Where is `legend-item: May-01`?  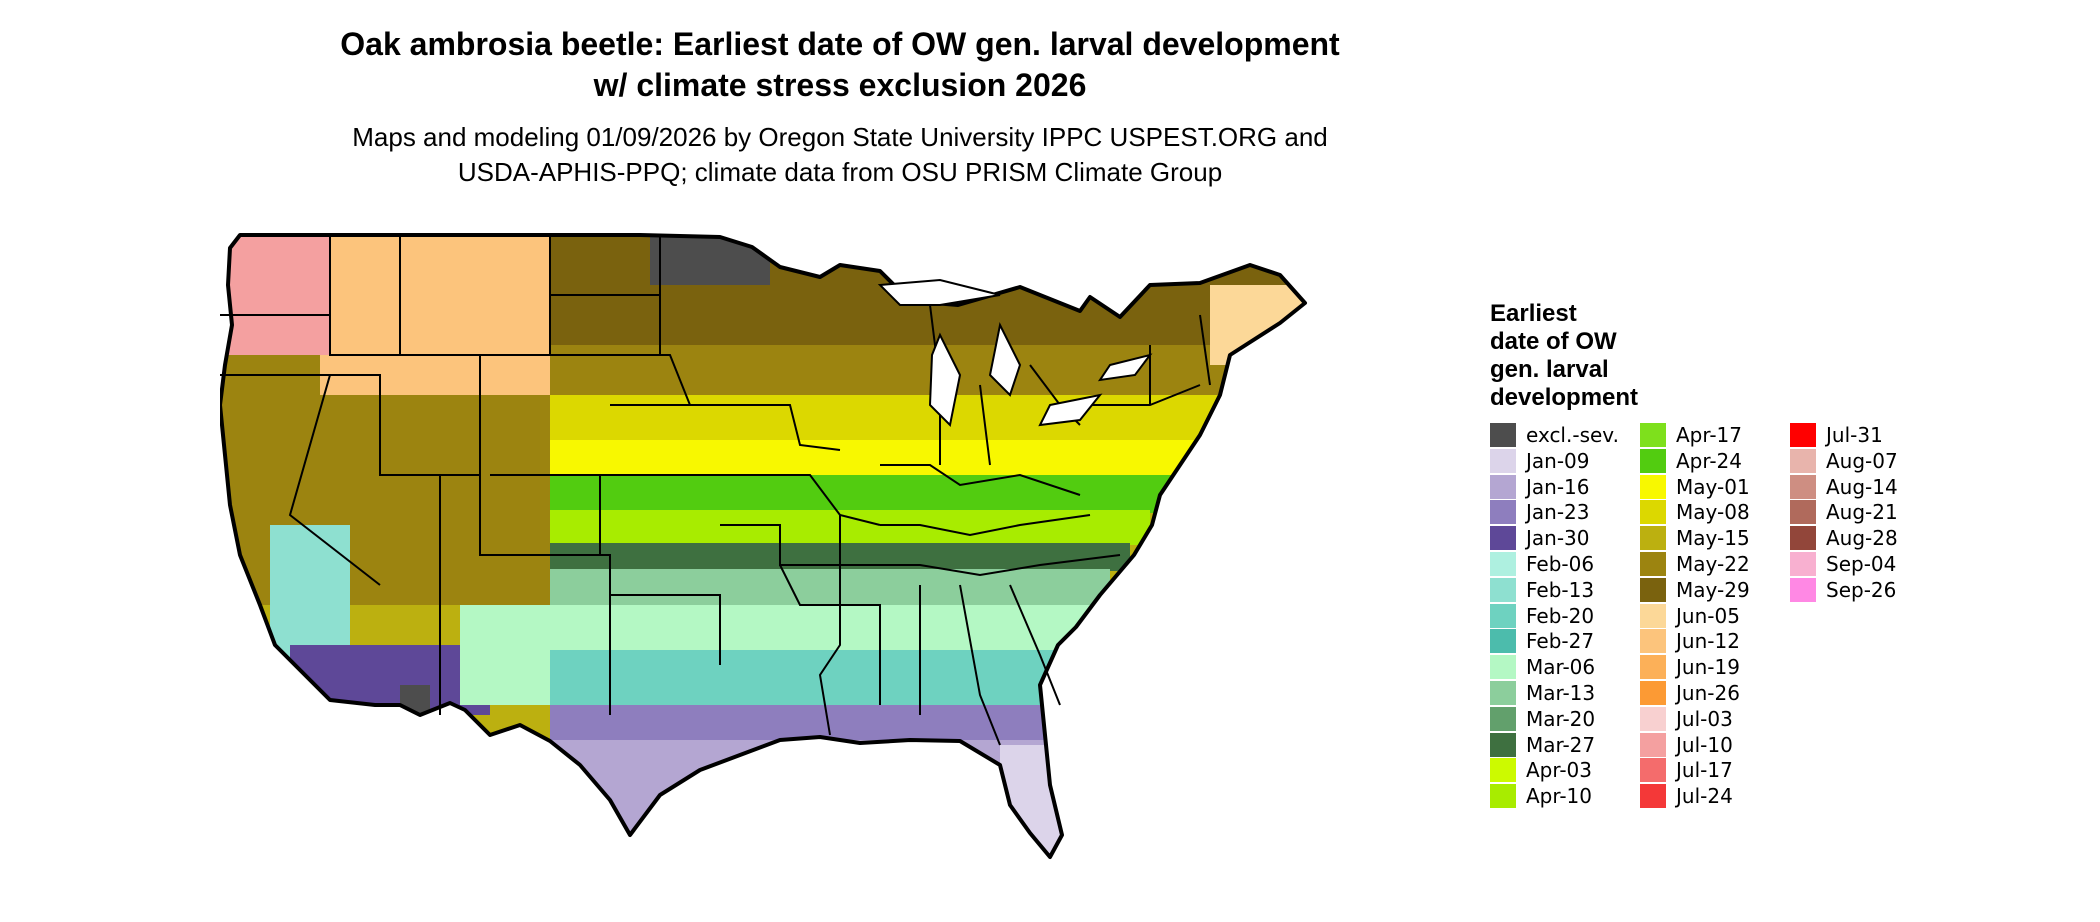
legend-item: May-01 is located at coordinates (1695, 487).